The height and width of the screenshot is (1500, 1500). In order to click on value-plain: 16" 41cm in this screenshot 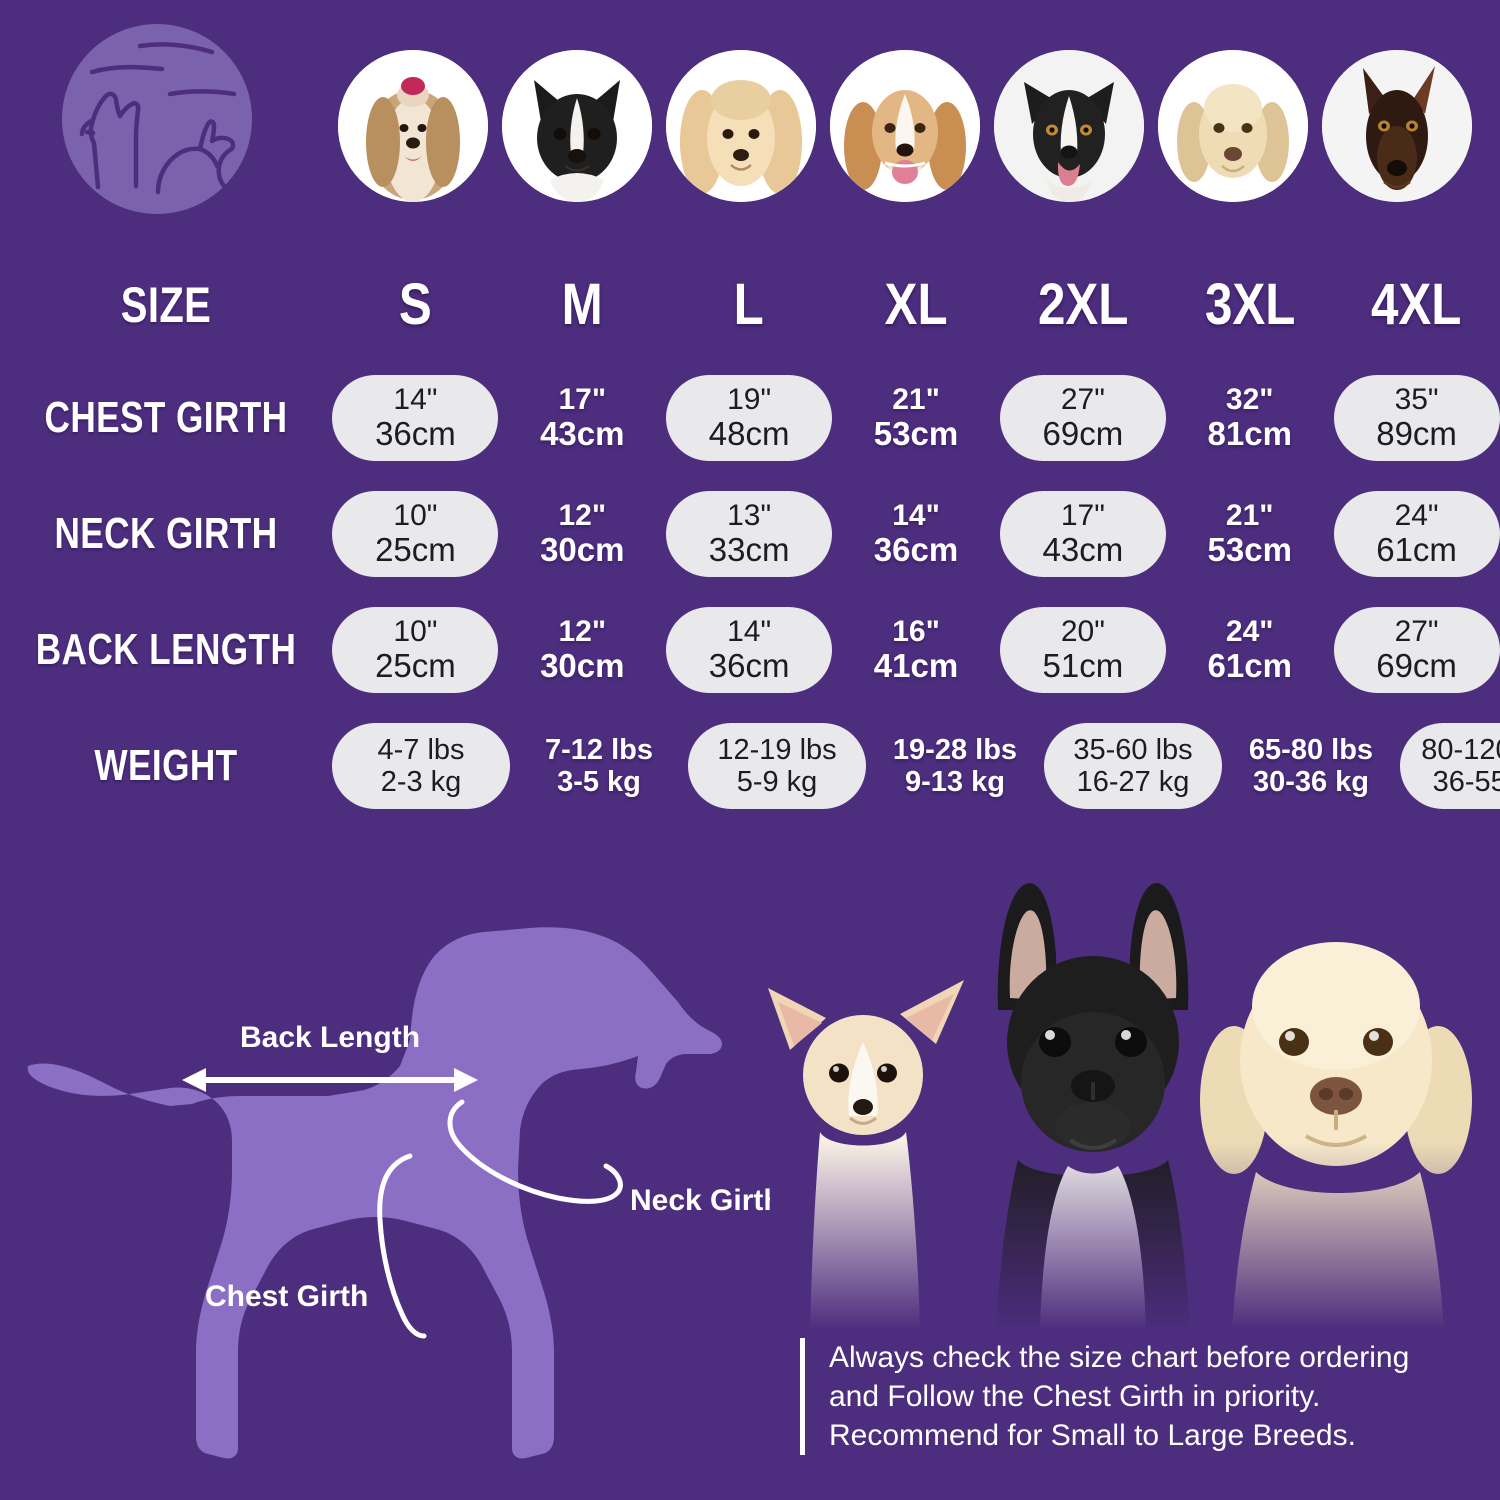, I will do `click(916, 649)`.